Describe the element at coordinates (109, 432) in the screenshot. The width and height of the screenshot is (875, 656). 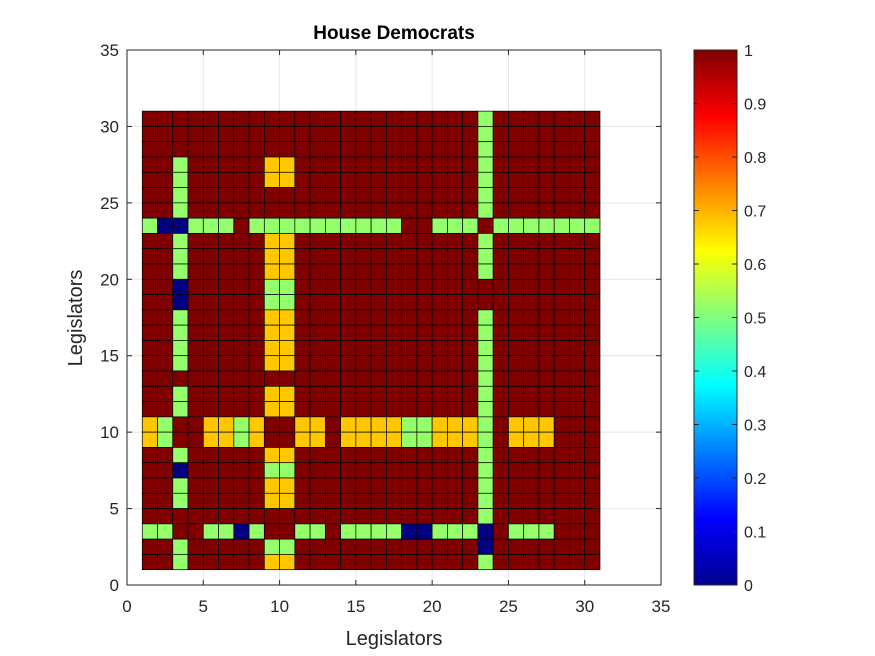
I see `y-tick-label: 10` at that location.